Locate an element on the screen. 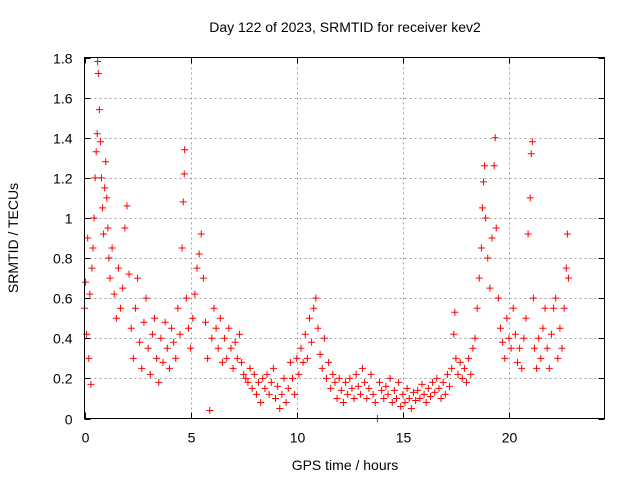 The height and width of the screenshot is (480, 640). y-tick-label: 0.6 is located at coordinates (63, 299).